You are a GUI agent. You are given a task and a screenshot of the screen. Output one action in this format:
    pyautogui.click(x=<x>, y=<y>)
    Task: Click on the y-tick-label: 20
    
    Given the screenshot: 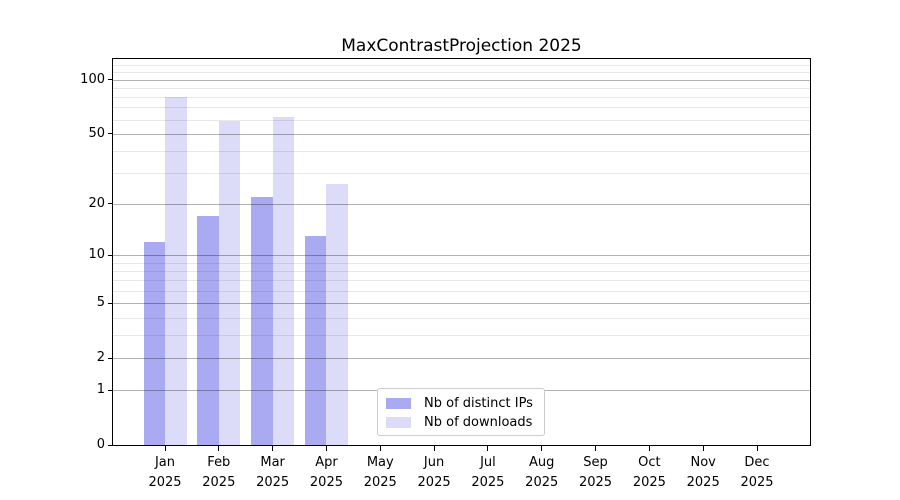 What is the action you would take?
    pyautogui.click(x=96, y=203)
    